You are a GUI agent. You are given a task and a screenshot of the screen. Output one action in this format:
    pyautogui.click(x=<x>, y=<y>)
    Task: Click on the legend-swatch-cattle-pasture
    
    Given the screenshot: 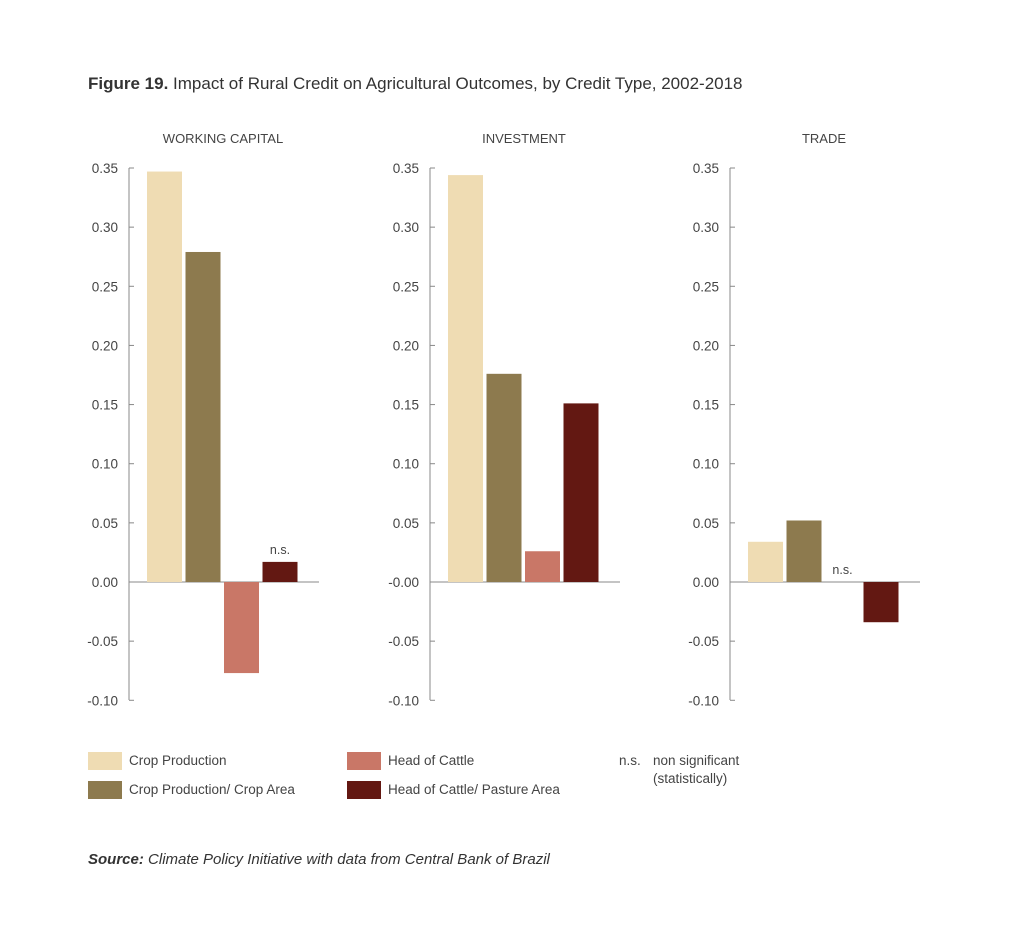 What is the action you would take?
    pyautogui.click(x=364, y=790)
    